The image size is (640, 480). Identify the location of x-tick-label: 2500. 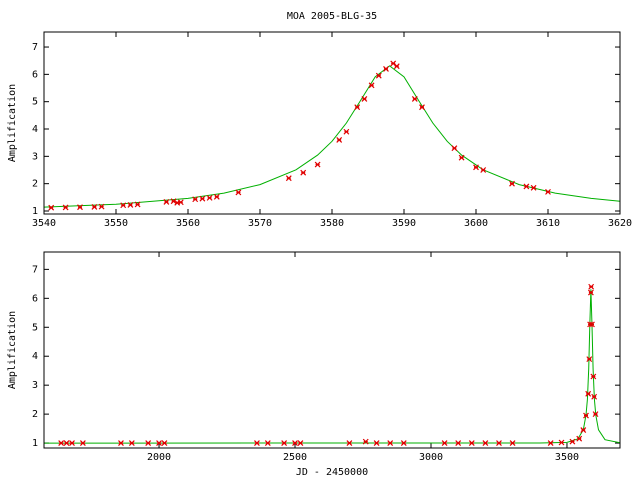
(295, 457).